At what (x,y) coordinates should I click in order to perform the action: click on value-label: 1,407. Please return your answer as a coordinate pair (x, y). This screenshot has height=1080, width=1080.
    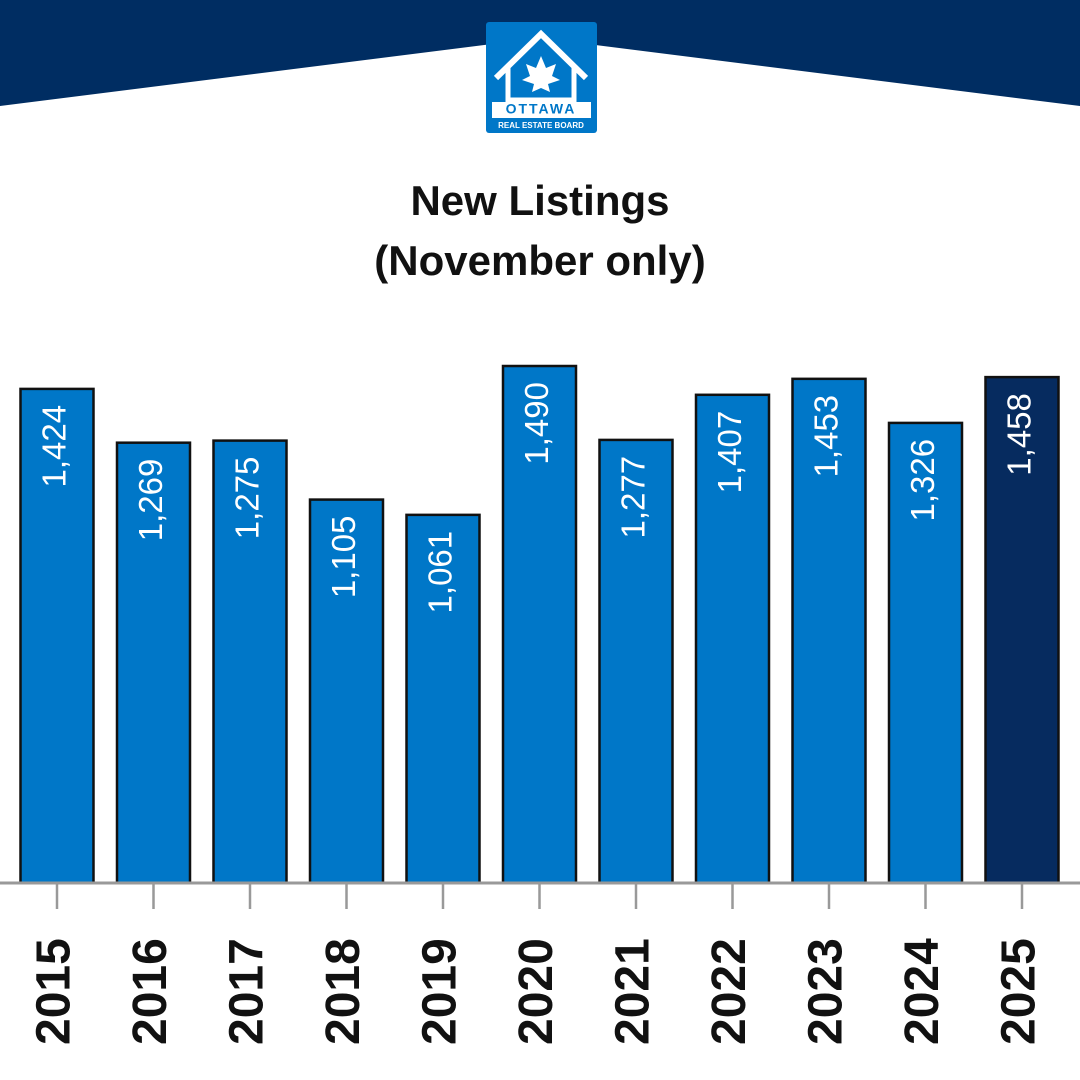
    Looking at the image, I should click on (729, 452).